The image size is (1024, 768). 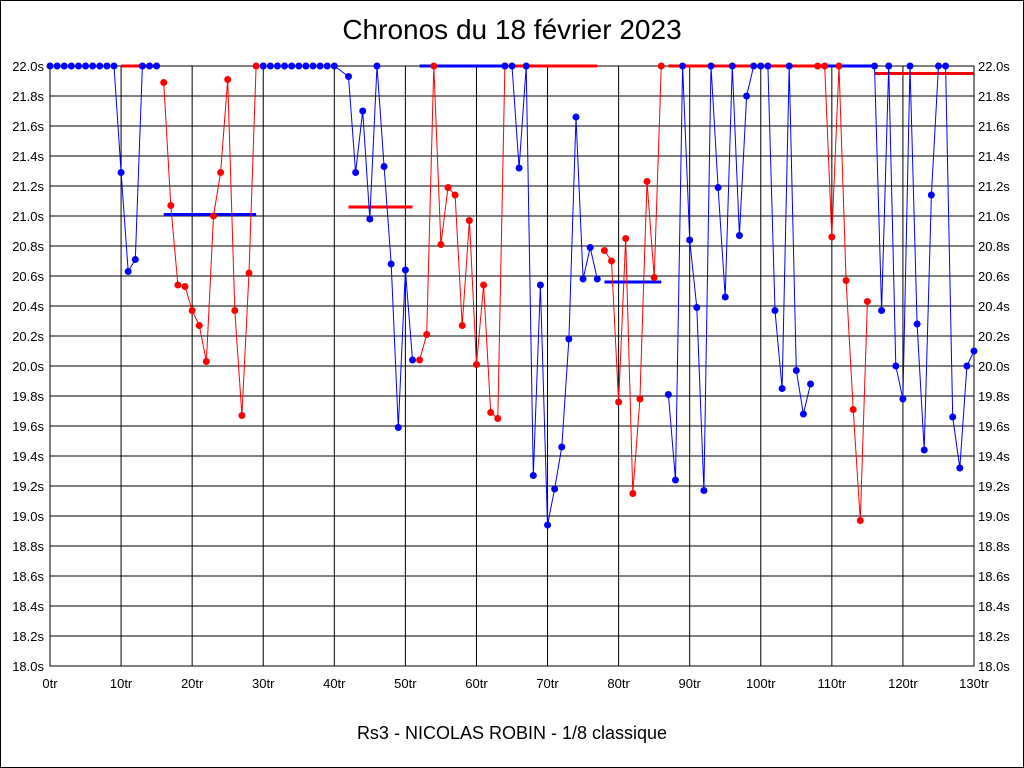 What do you see at coordinates (512, 733) in the screenshot?
I see `chart-caption: Rs3 - NICOLAS ROBIN - 1/8 classique` at bounding box center [512, 733].